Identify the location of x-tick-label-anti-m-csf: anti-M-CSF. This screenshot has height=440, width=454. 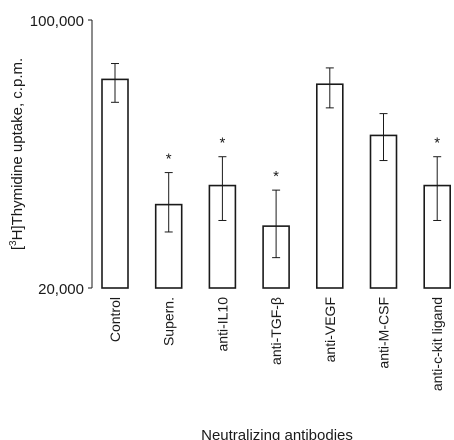
(384, 333).